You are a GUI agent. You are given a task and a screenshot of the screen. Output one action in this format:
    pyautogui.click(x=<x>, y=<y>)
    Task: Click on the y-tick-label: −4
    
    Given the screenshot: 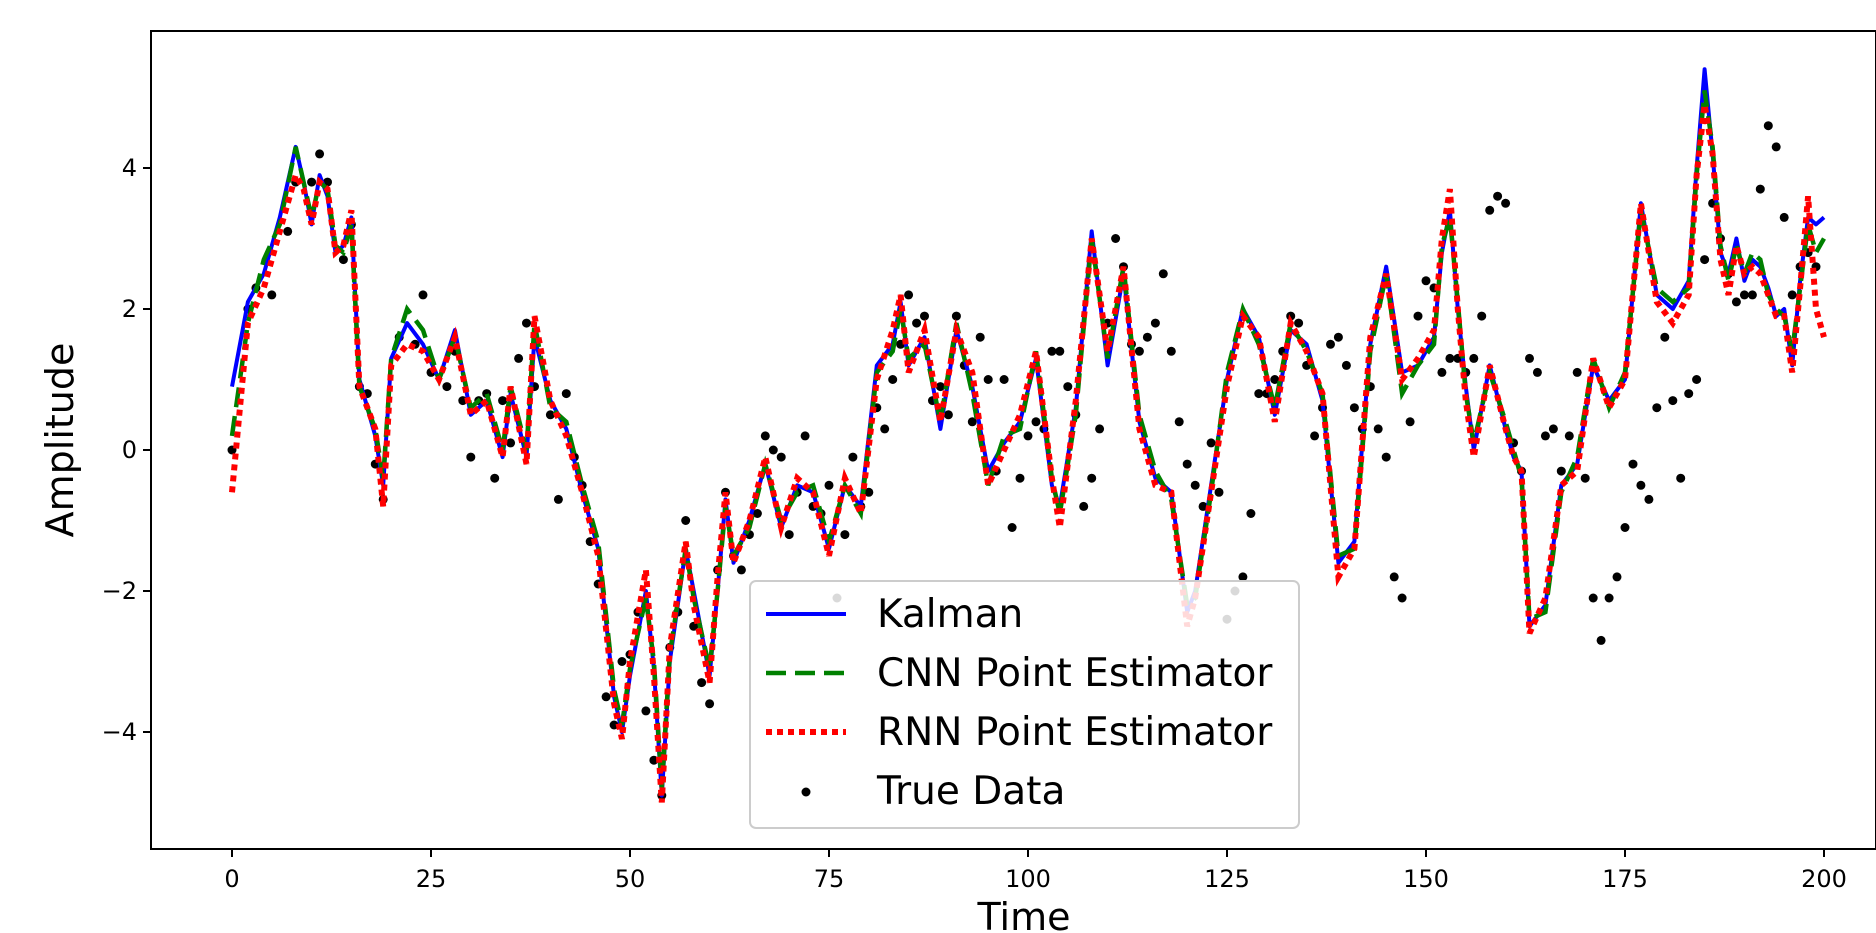 What is the action you would take?
    pyautogui.click(x=119, y=732)
    